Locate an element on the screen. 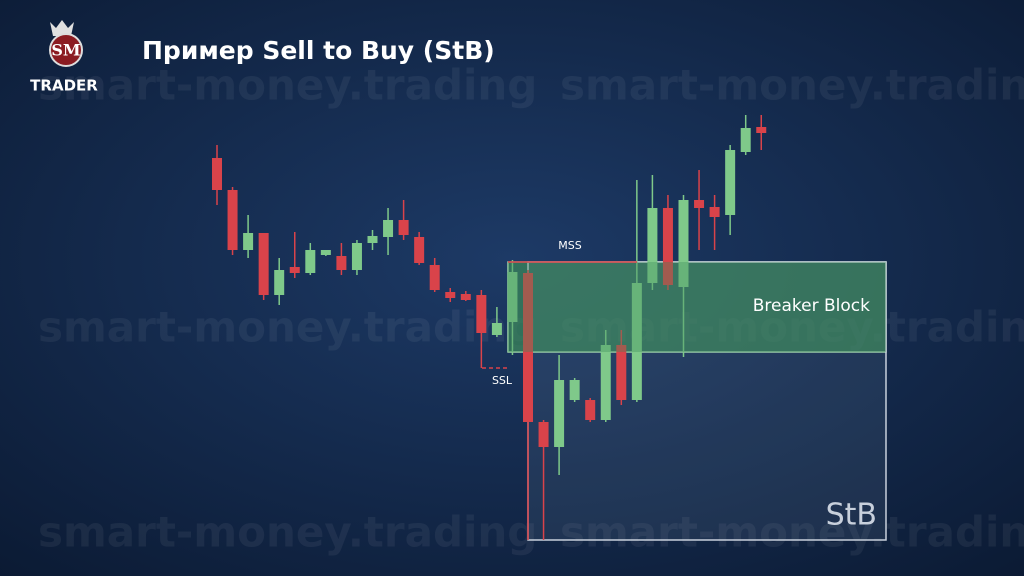 The width and height of the screenshot is (1024, 580). title: Пример Sell to Buy (StB) is located at coordinates (318, 50).